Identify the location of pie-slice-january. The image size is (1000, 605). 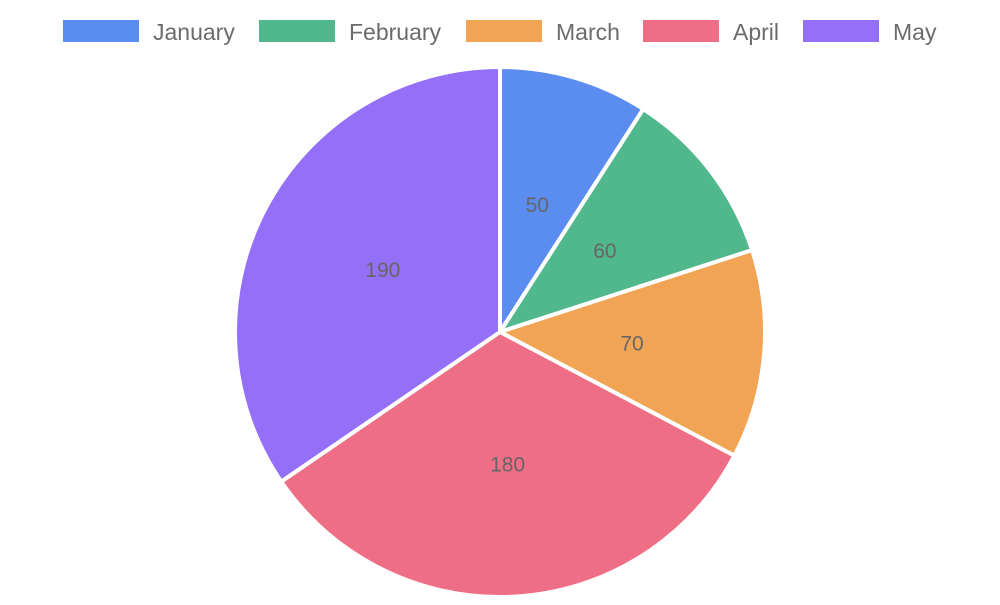
(572, 199).